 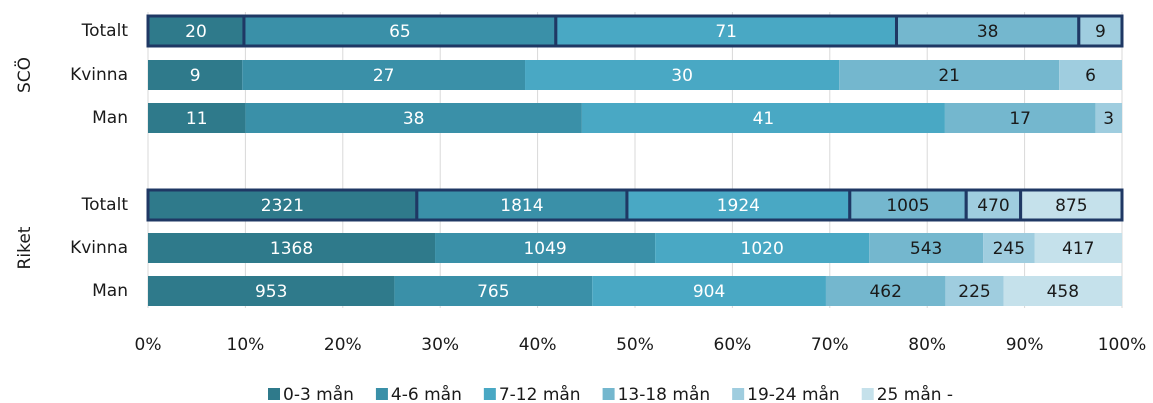 I want to click on data-label: 417, so click(x=1078, y=249).